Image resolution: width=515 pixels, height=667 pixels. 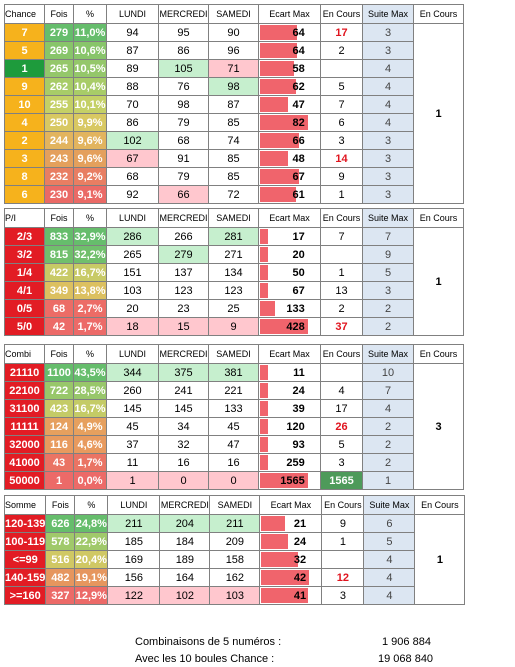 I want to click on row-suite-max: 5, so click(x=388, y=272).